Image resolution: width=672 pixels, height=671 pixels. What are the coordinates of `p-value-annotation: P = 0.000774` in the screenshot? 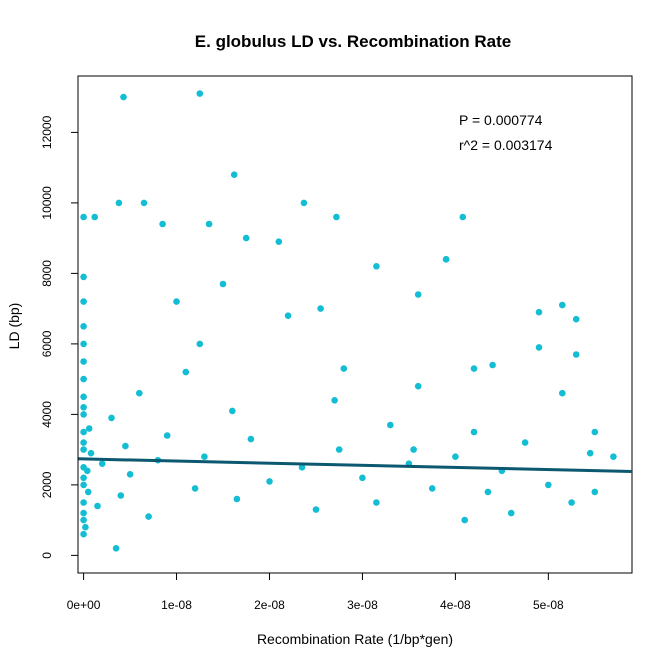 It's located at (501, 120).